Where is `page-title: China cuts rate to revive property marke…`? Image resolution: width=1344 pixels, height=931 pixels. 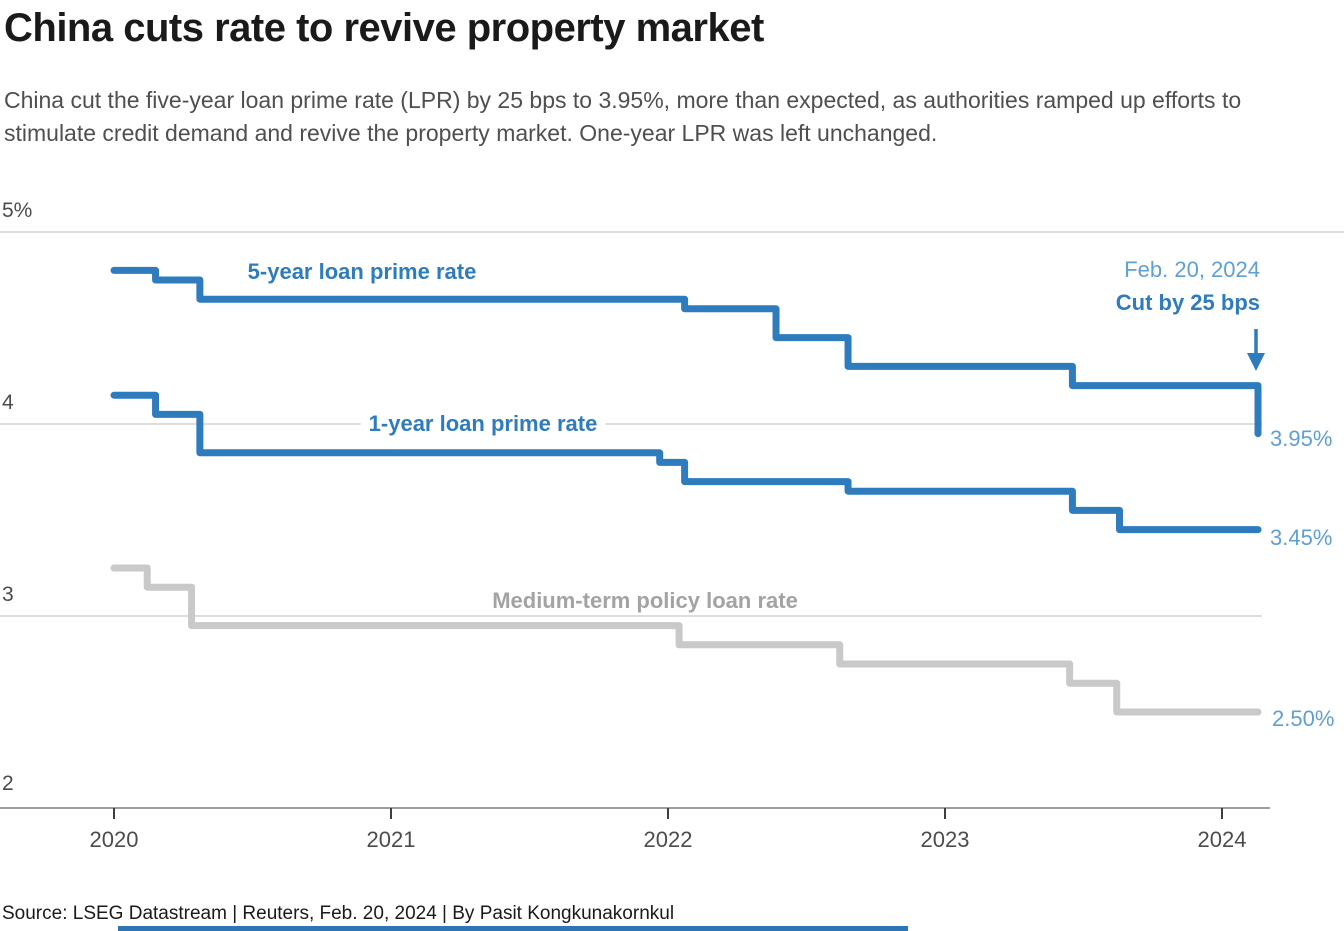 page-title: China cuts rate to revive property marke… is located at coordinates (384, 28).